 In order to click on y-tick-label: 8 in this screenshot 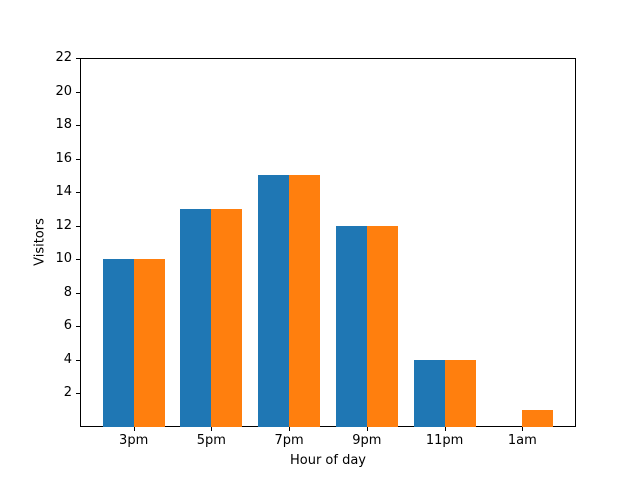, I will do `click(67, 292)`.